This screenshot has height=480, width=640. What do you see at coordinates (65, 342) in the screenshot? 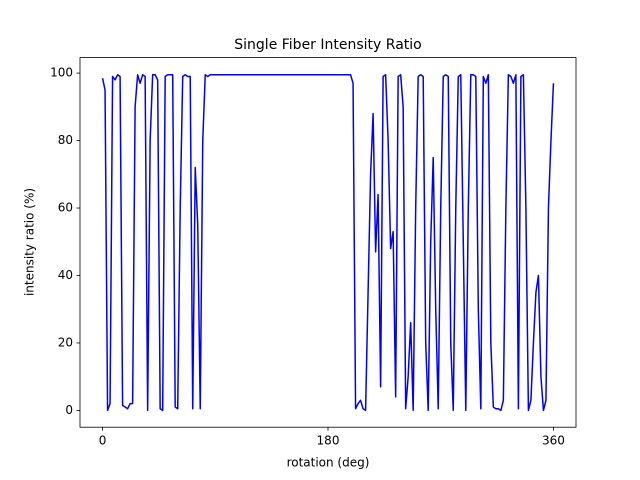
I see `y-tick-label: 20` at bounding box center [65, 342].